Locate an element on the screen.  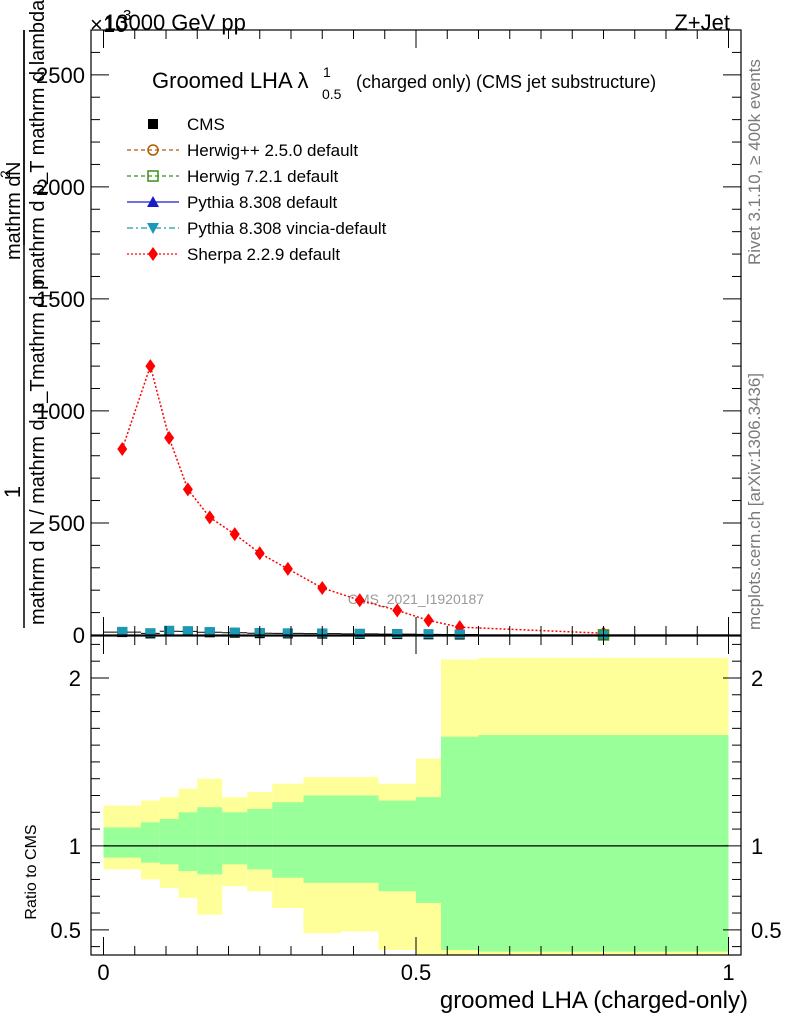
legend-entry: Pythia 8.308 default is located at coordinates (232, 202).